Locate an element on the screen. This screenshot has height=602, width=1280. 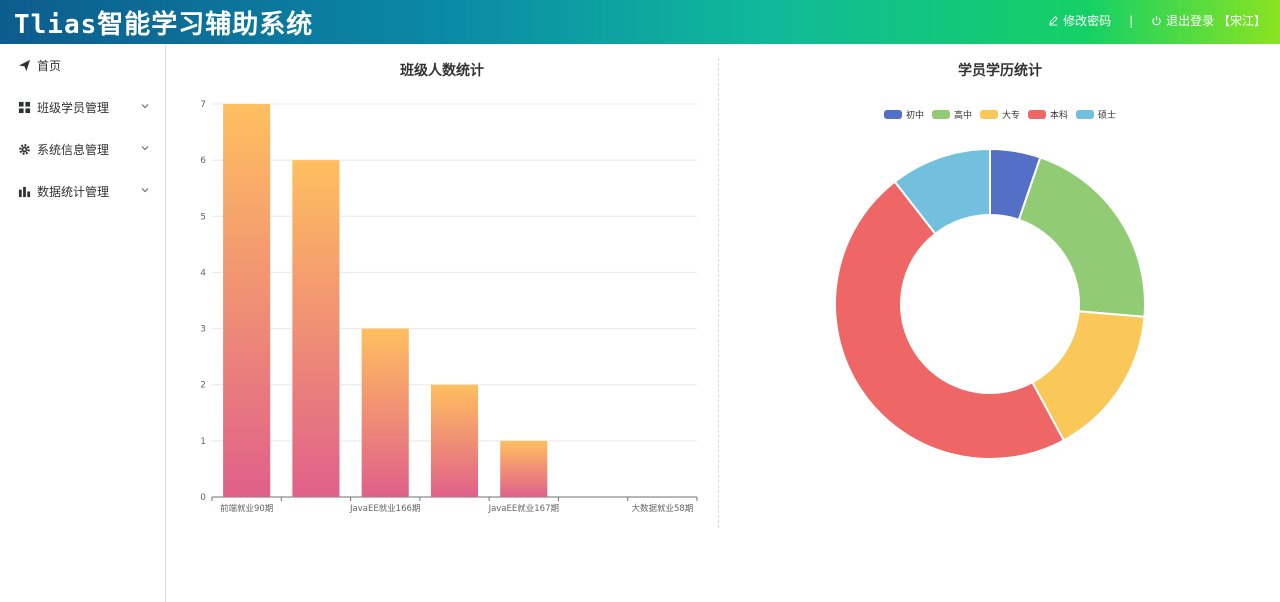
sidebar-item-label: 首页 is located at coordinates (49, 65).